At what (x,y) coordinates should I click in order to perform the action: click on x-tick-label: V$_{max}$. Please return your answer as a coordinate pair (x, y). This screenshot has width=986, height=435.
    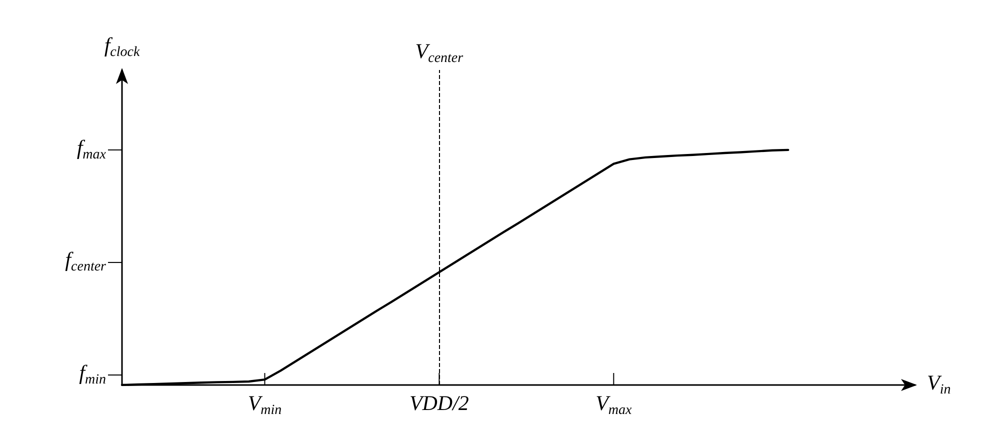
    Looking at the image, I should click on (614, 404).